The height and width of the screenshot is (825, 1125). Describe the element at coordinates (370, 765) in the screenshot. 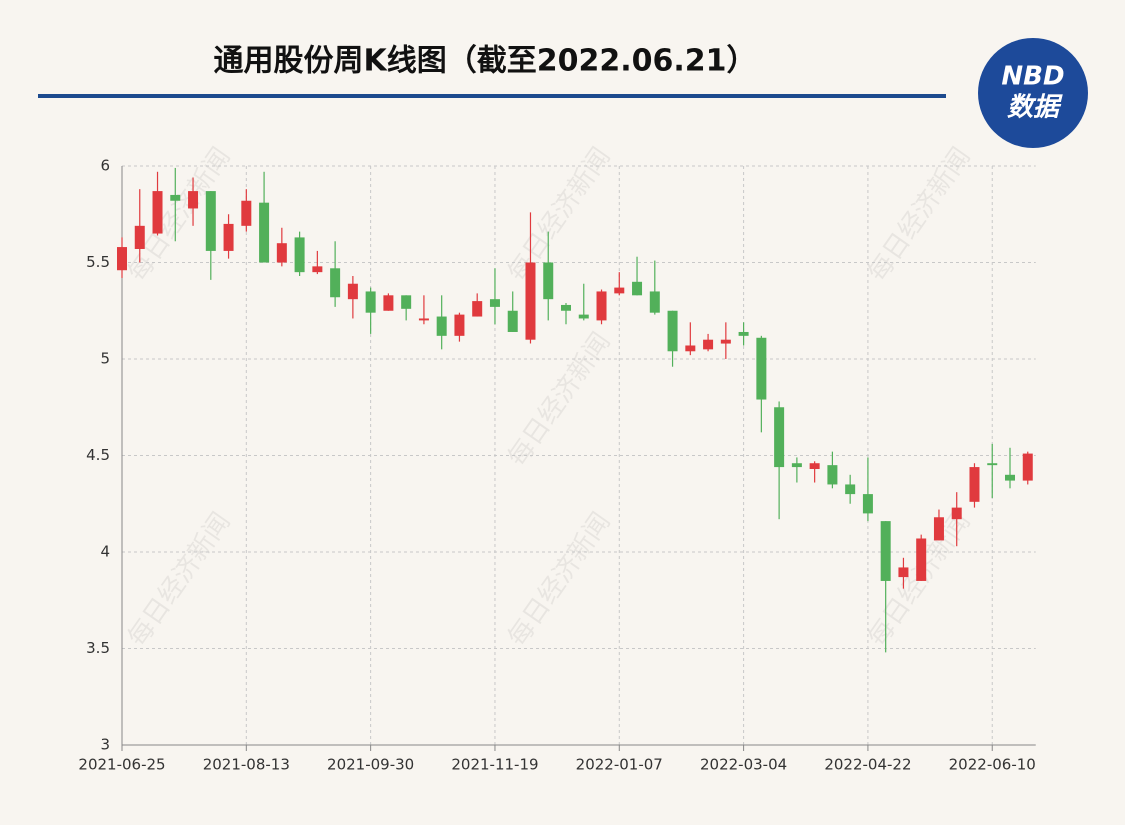

I see `x-tick-label: 2021-09-30` at that location.